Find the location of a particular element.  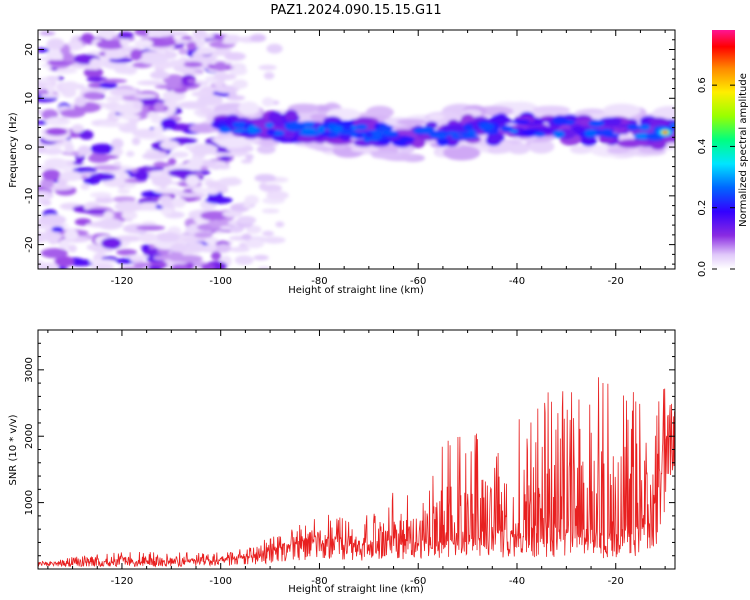

colorbar-label: Normalized spectral amplitude is located at coordinates (743, 150).